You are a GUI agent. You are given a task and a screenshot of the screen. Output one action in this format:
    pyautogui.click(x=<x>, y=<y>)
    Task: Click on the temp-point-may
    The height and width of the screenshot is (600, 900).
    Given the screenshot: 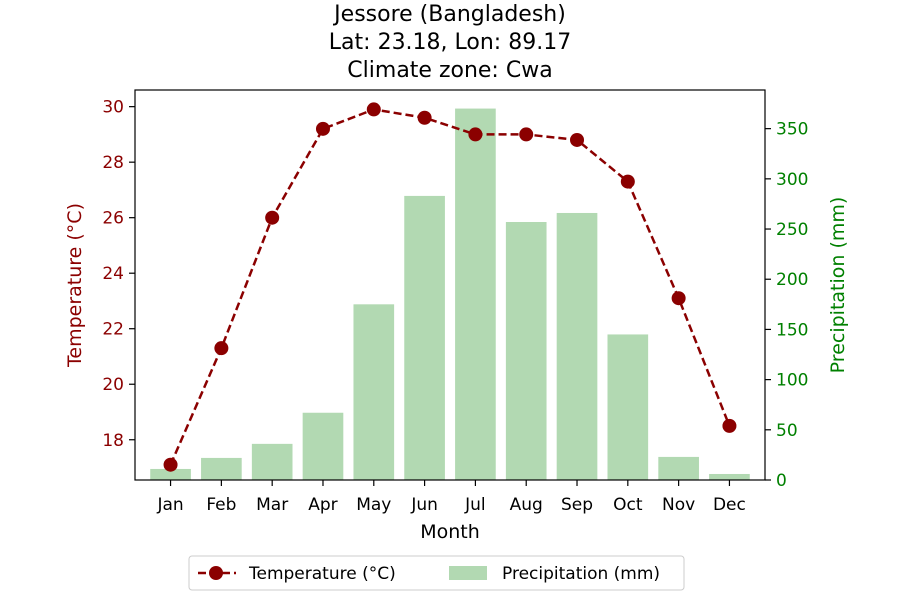 What is the action you would take?
    pyautogui.click(x=373, y=109)
    